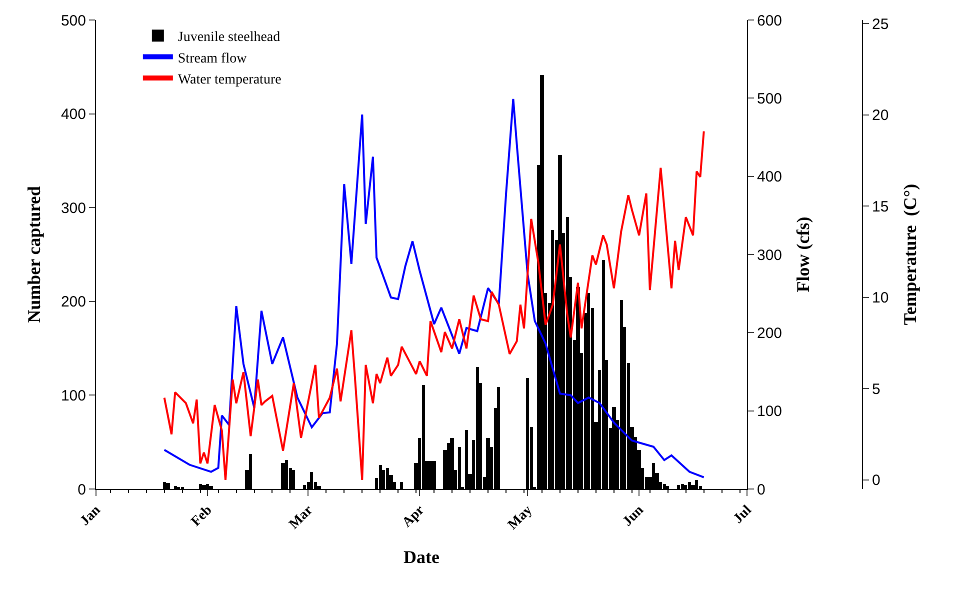  I want to click on x-tick-label: Jul, so click(742, 514).